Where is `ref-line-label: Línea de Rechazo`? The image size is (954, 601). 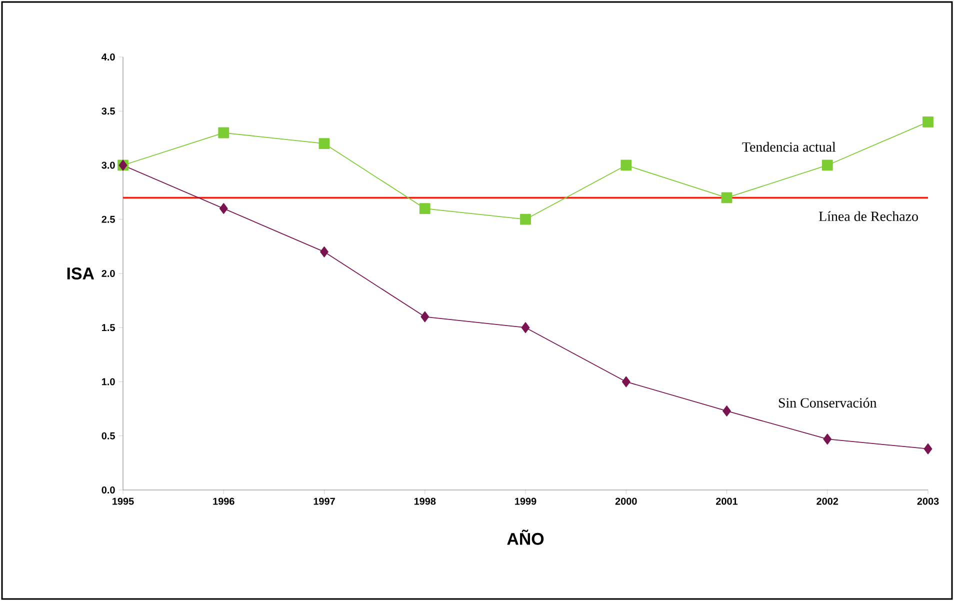
ref-line-label: Línea de Rechazo is located at coordinates (868, 216).